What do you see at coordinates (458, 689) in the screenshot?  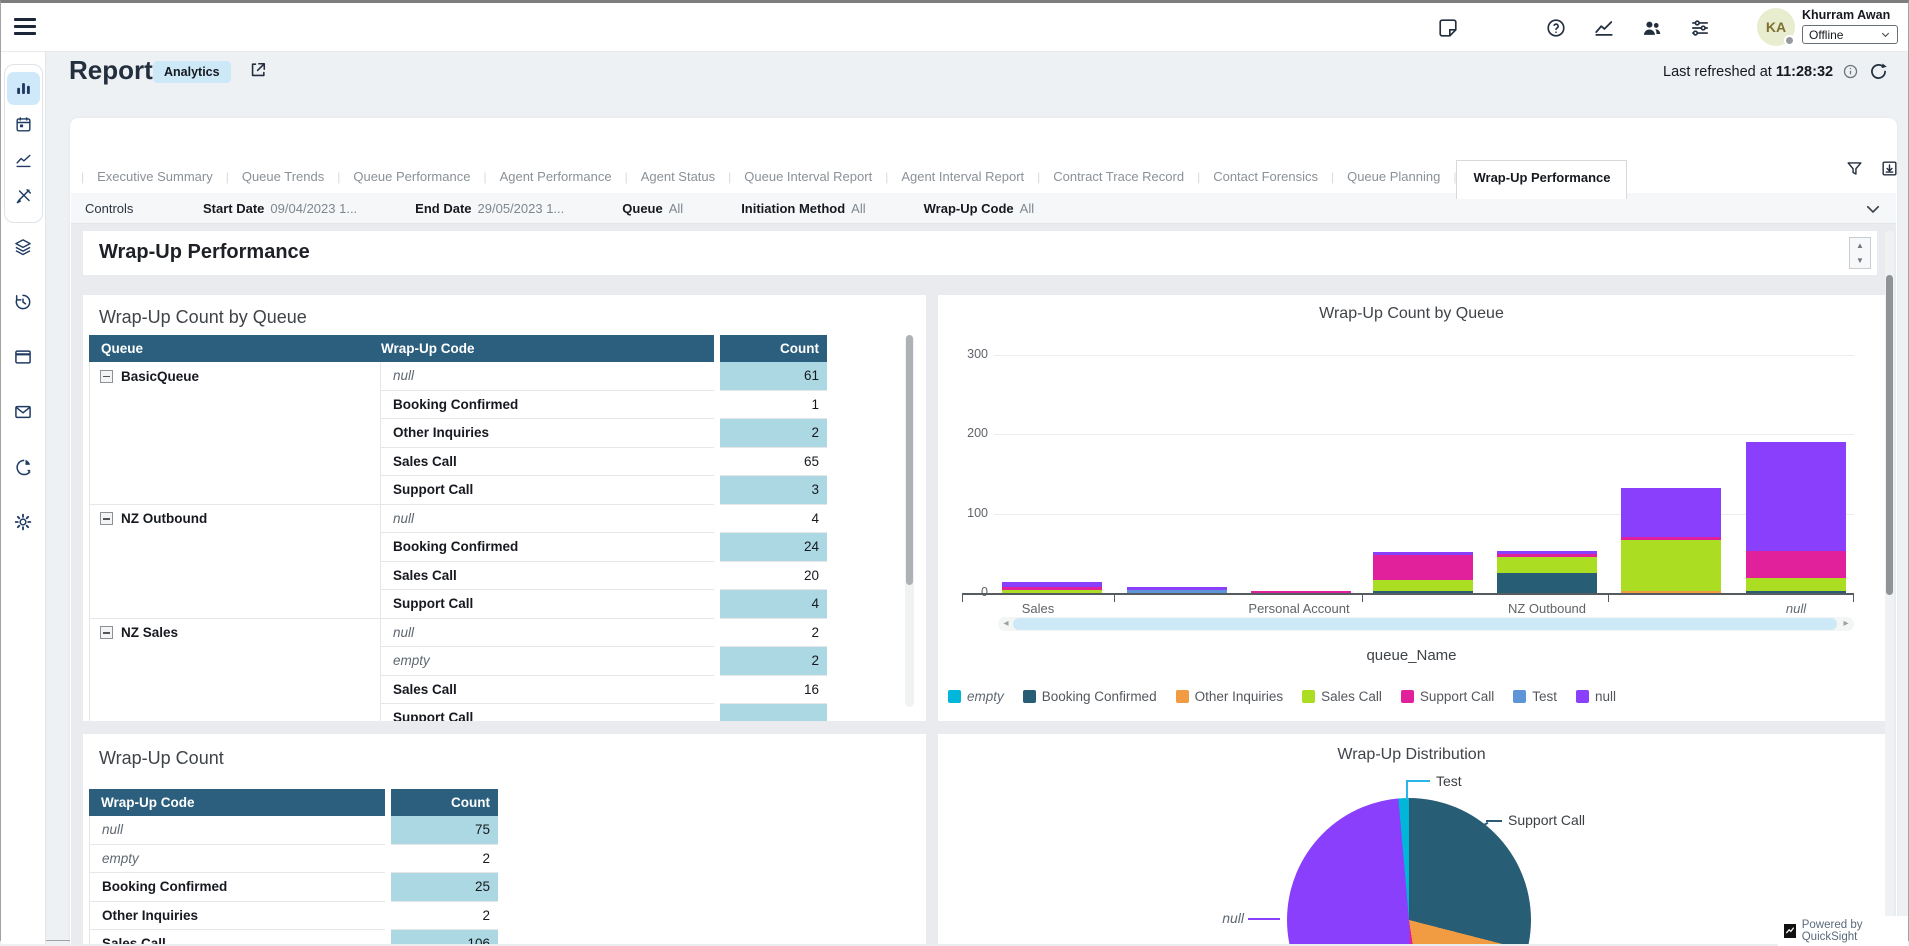 I see `table-row: Sales Call 16` at bounding box center [458, 689].